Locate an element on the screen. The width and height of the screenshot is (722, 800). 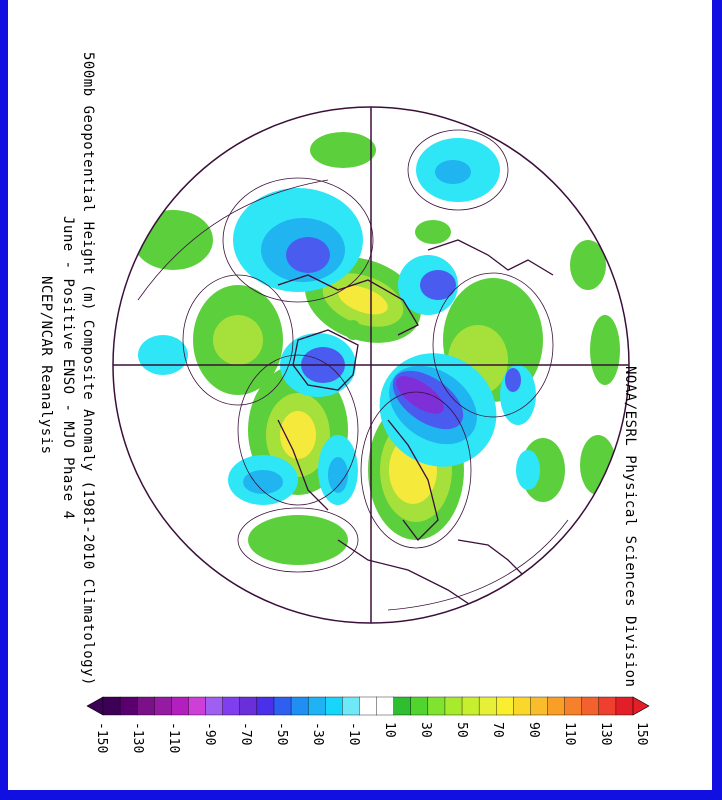
colorbar-tick-label: 90 is located at coordinates (533, 730).